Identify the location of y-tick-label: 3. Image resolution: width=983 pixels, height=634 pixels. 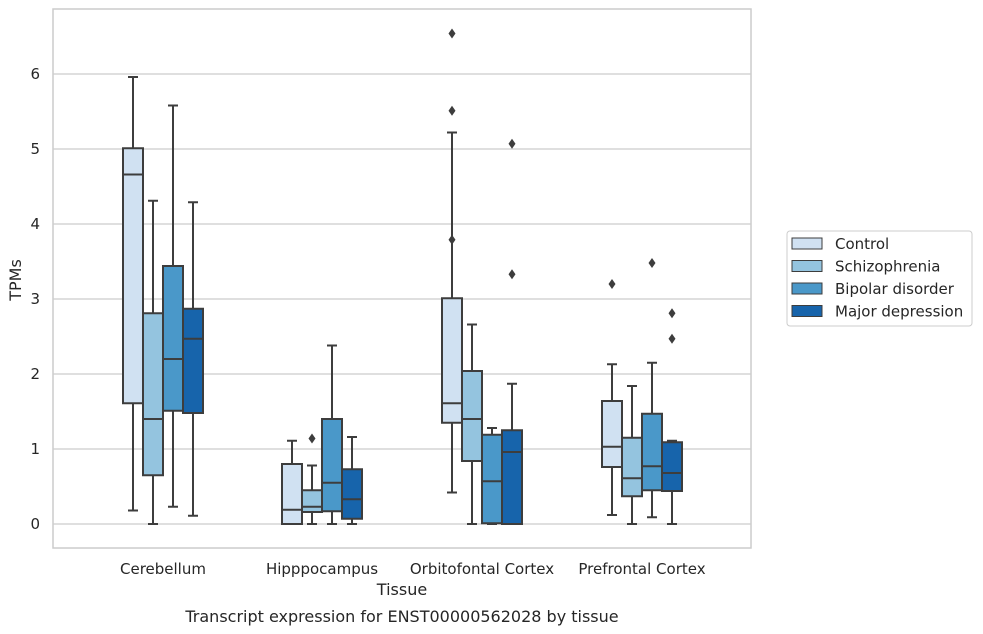
(35, 299).